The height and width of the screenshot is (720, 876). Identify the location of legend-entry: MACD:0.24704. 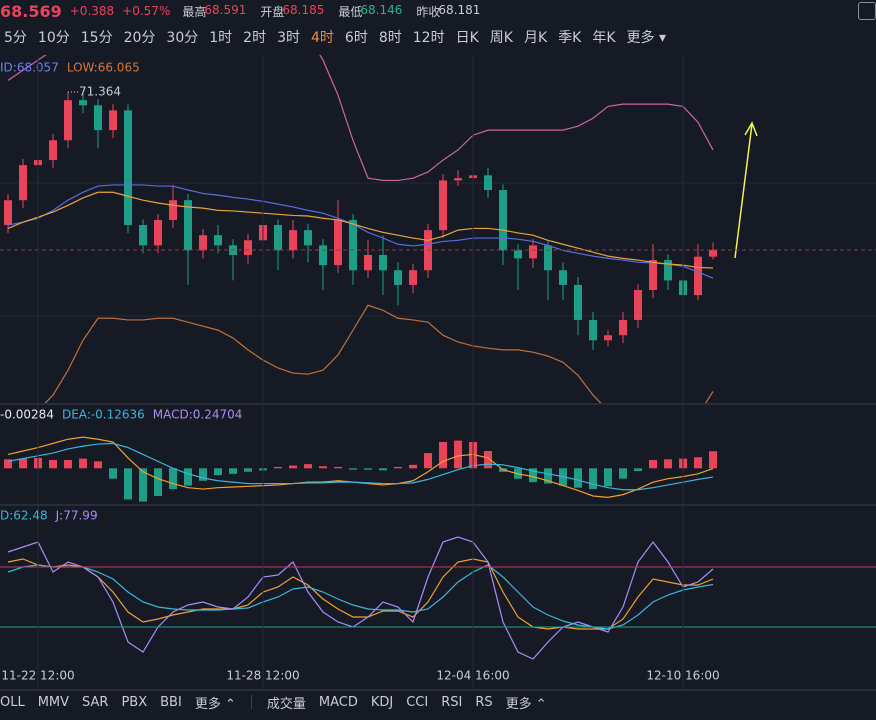
(198, 415).